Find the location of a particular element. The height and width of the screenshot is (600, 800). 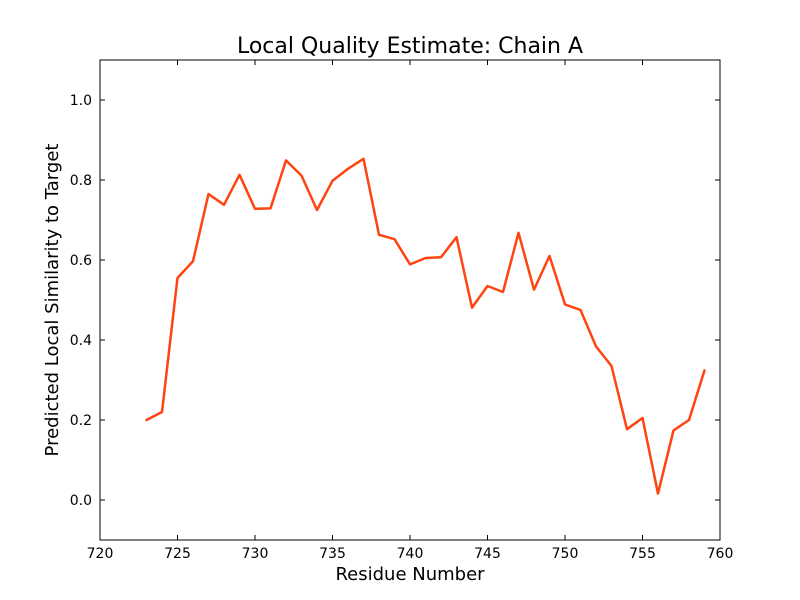

x-tick-label: 720 is located at coordinates (100, 554).